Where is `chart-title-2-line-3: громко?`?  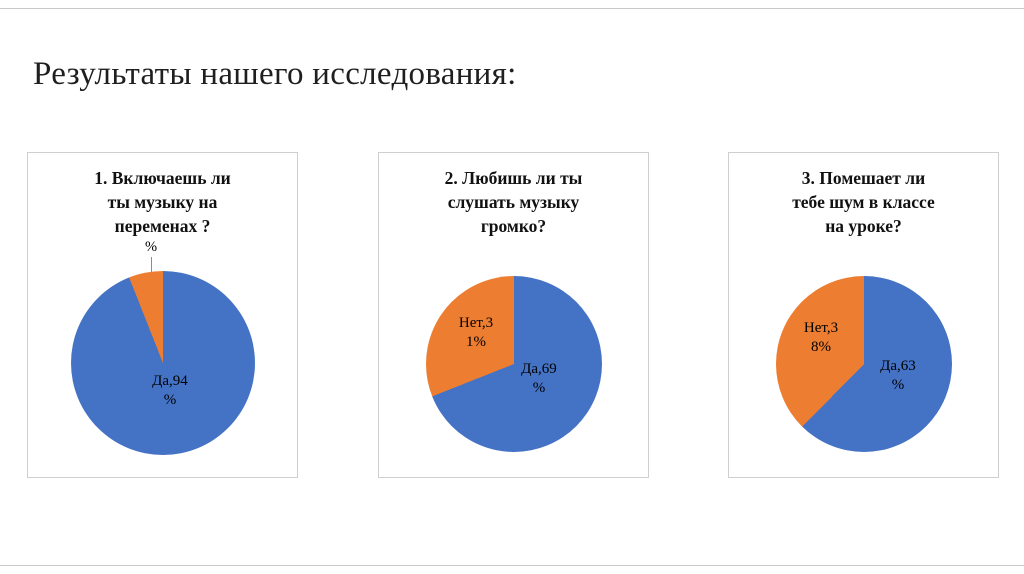 chart-title-2-line-3: громко? is located at coordinates (513, 226).